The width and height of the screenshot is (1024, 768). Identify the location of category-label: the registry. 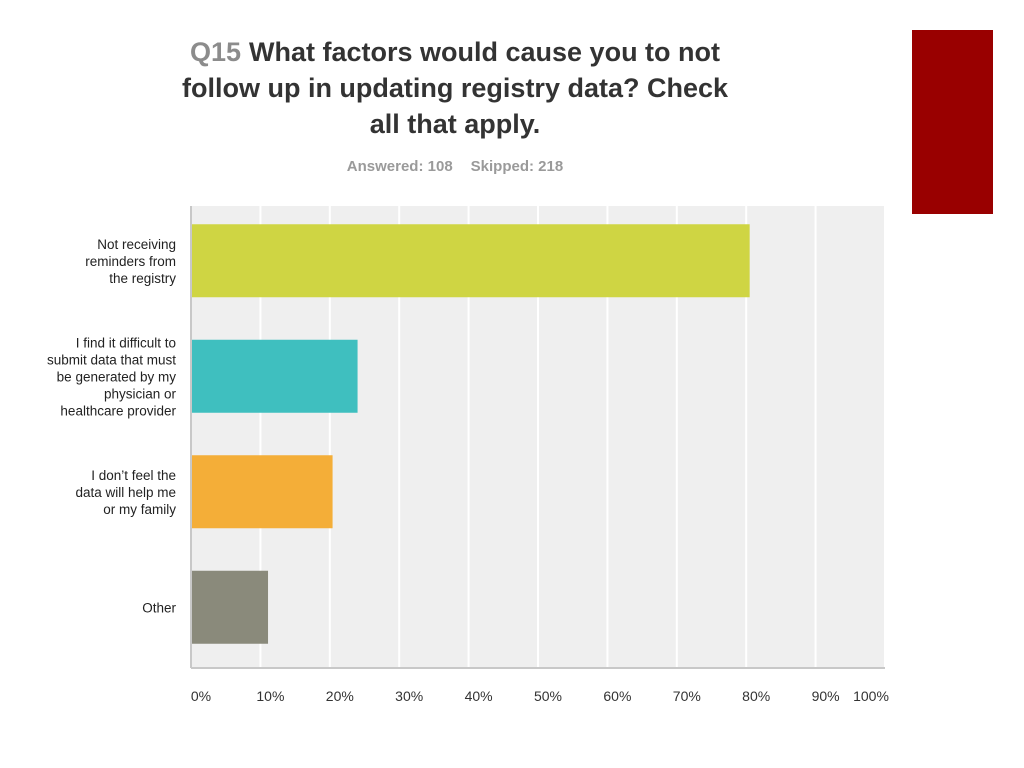
(142, 278).